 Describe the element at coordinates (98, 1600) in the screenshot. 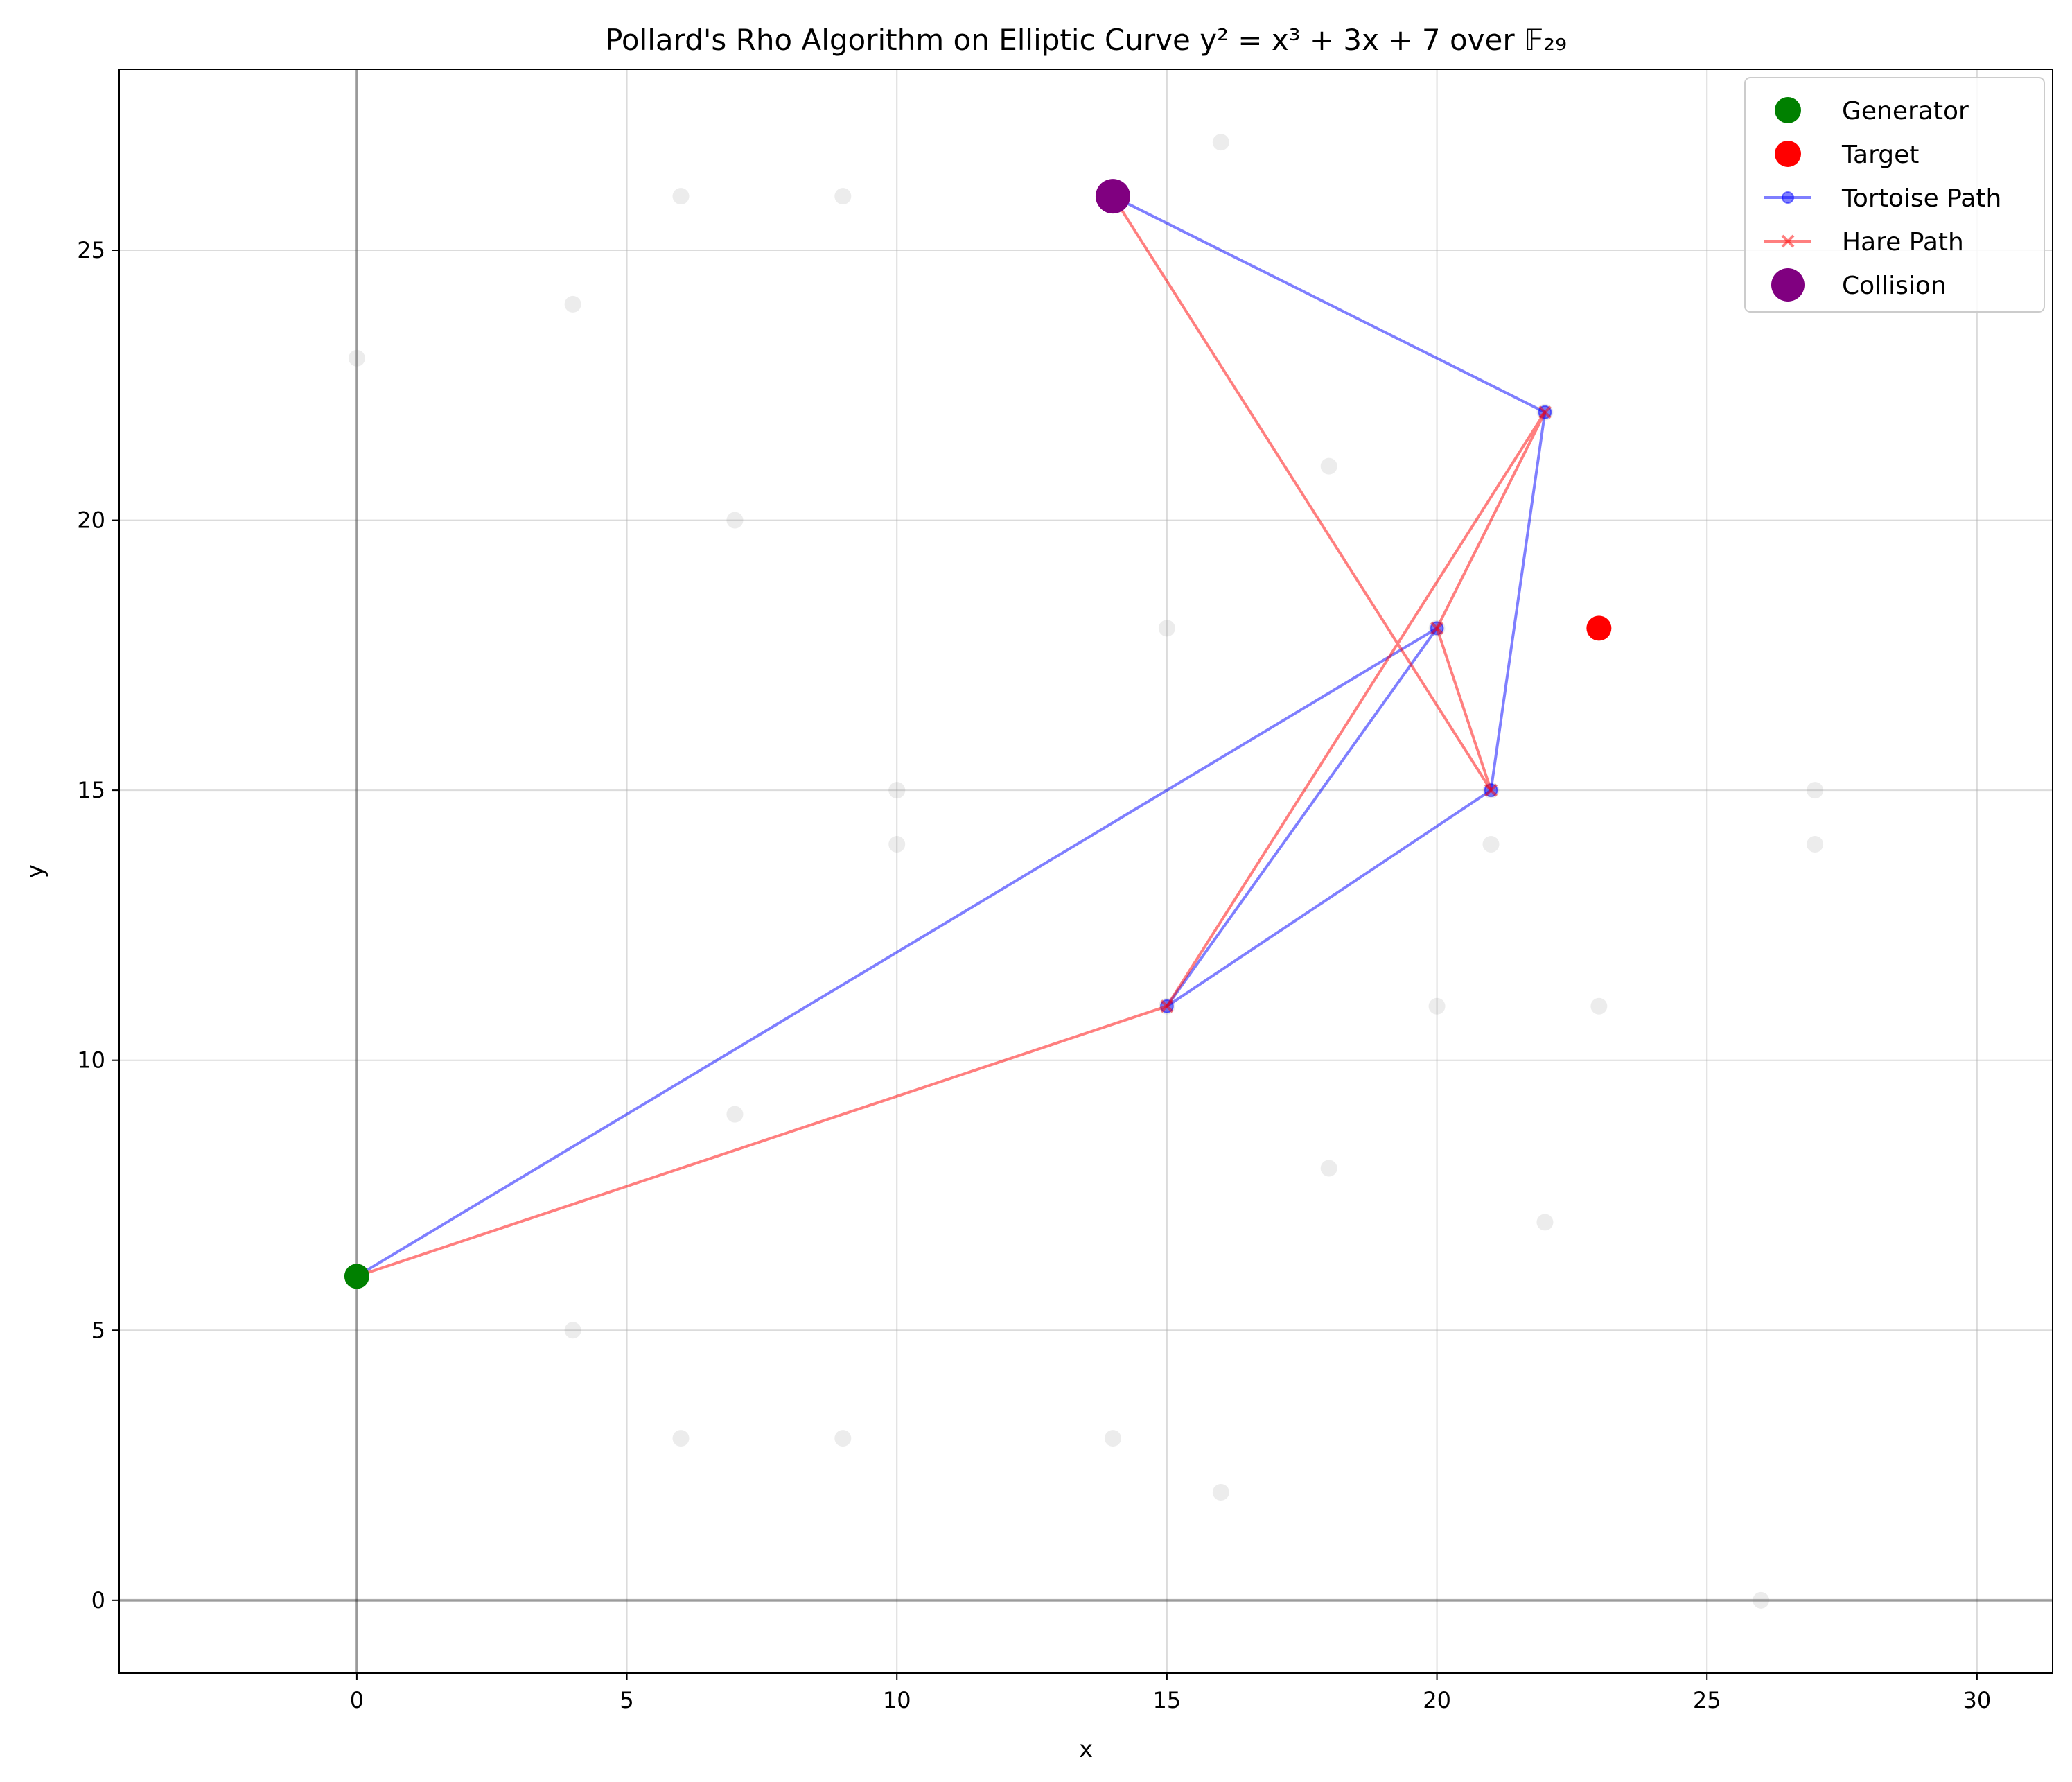

I see `y-tick-label: 0` at that location.